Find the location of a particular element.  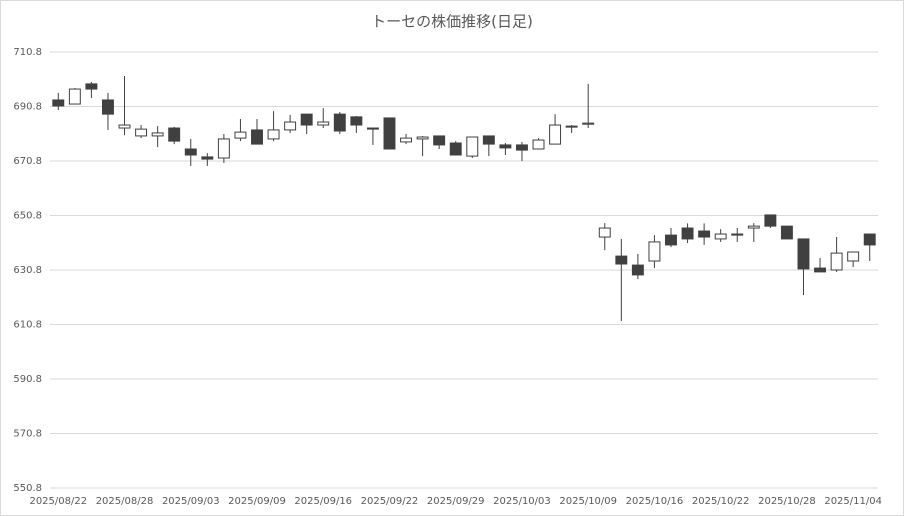

x-tick-label: 2025/09/03 is located at coordinates (191, 501).